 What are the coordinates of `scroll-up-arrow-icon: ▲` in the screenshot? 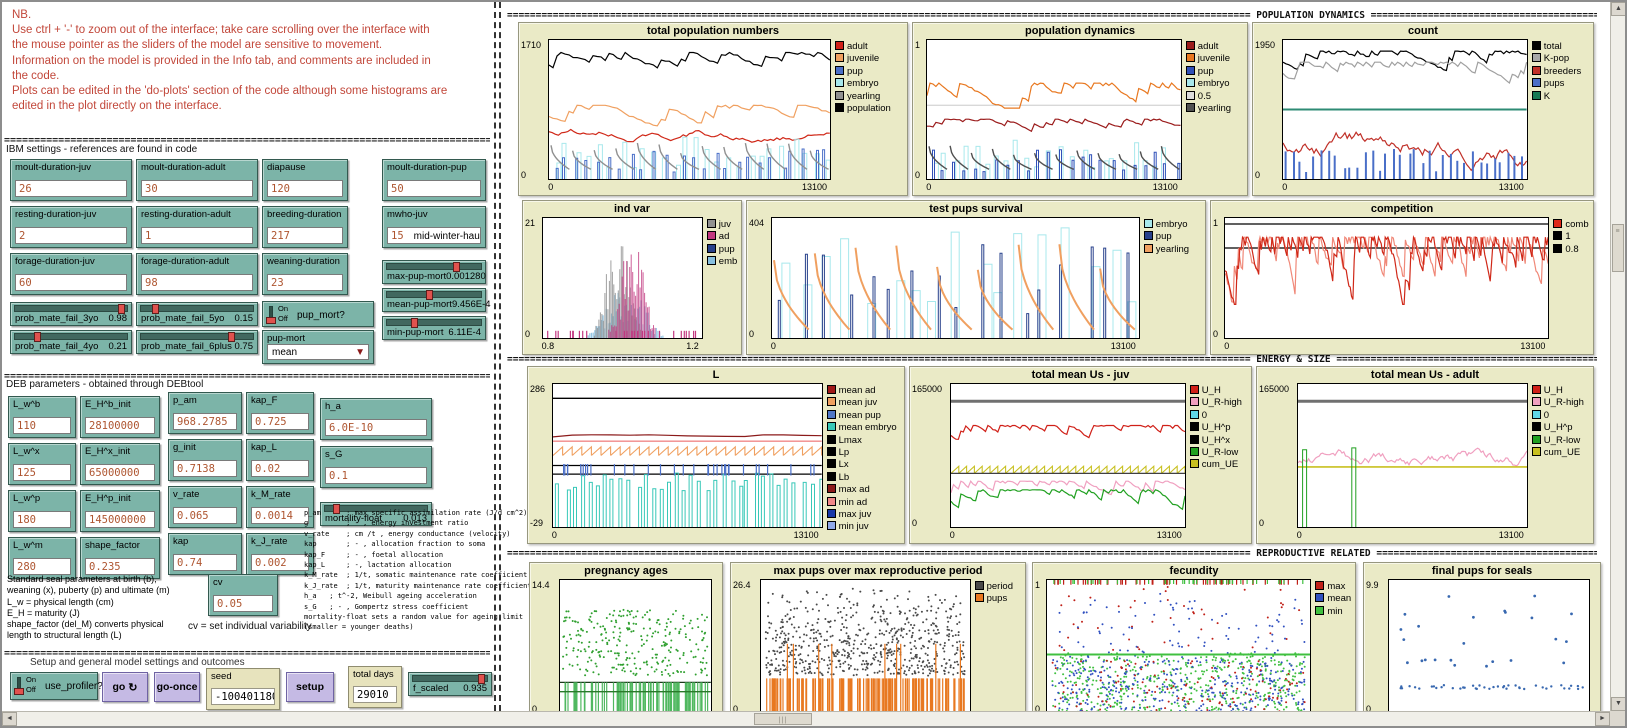 It's located at (1618, 9).